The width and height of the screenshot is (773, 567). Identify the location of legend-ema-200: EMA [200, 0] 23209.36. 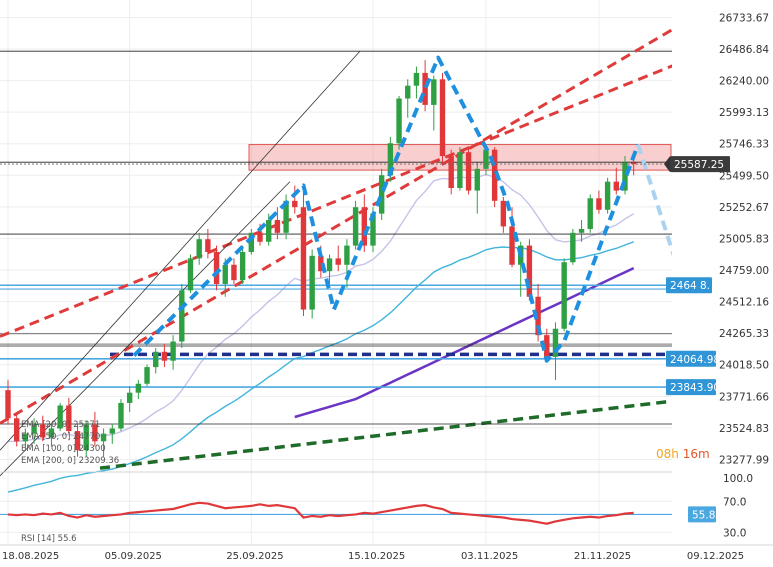
(70, 461).